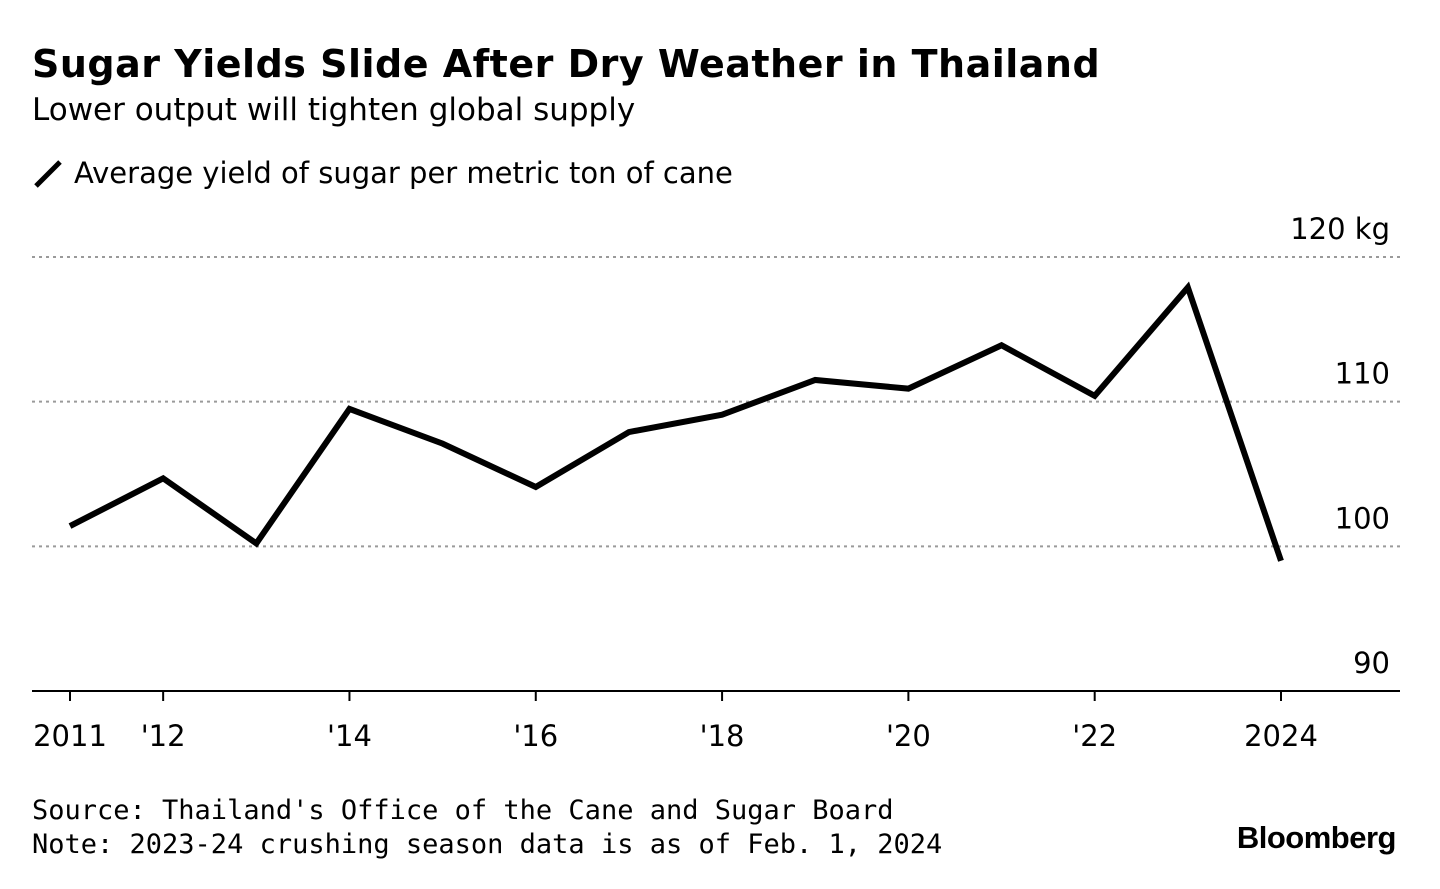  Describe the element at coordinates (535, 736) in the screenshot. I see `x-tick-label: '16` at that location.